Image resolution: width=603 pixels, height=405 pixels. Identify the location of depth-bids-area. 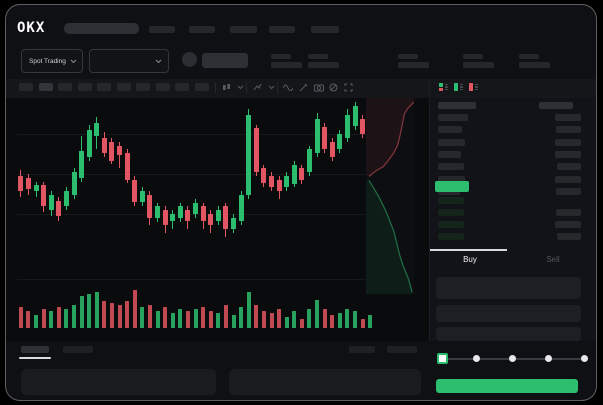
(390, 237).